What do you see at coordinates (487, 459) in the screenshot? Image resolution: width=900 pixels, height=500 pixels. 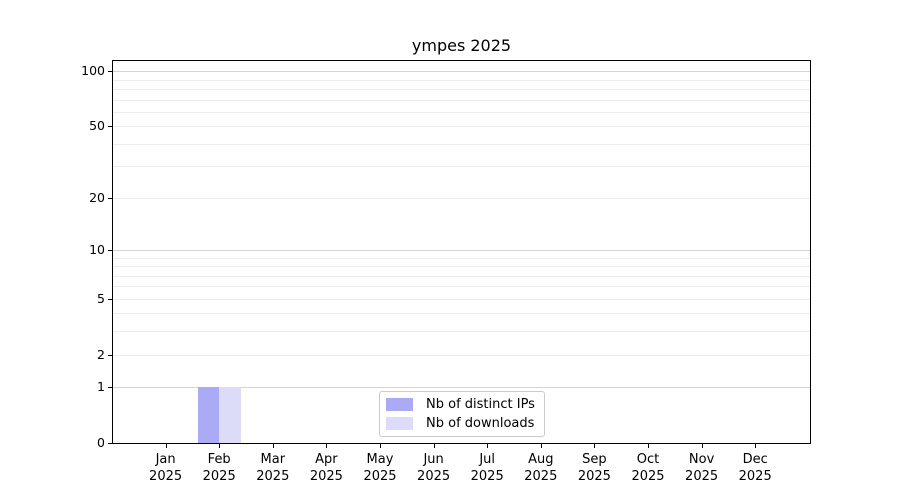 I see `x-tick-month: Jul` at bounding box center [487, 459].